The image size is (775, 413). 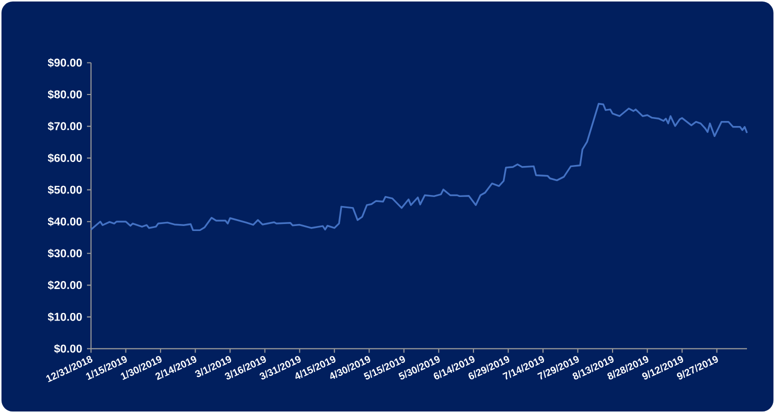 What do you see at coordinates (65, 126) in the screenshot?
I see `y-tick-label: $70.00` at bounding box center [65, 126].